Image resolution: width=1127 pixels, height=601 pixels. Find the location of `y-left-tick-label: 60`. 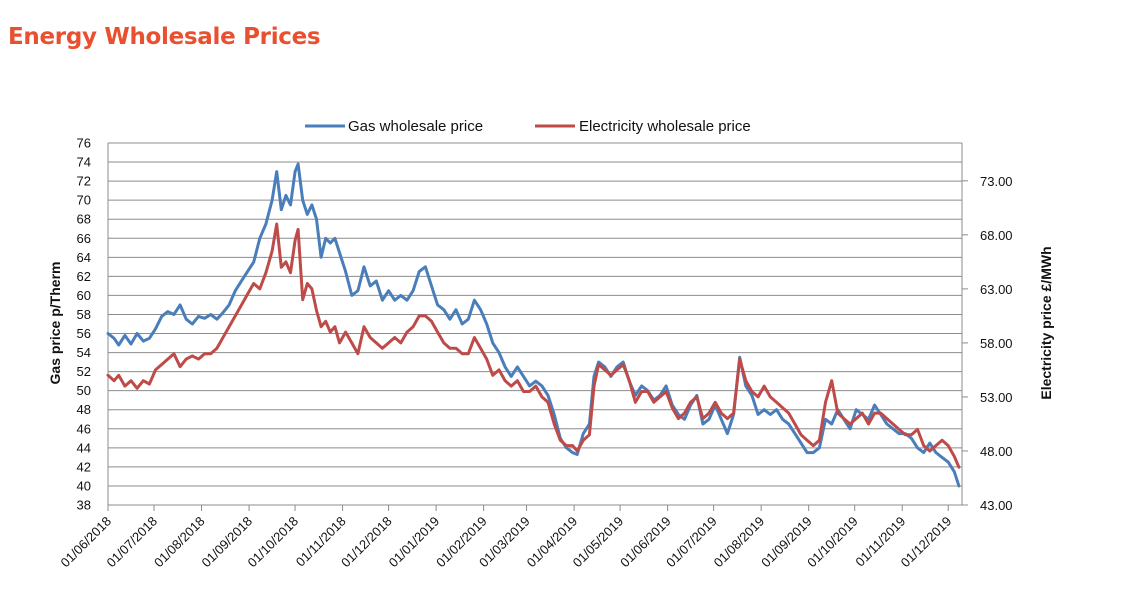

y-left-tick-label: 60 is located at coordinates (84, 295).